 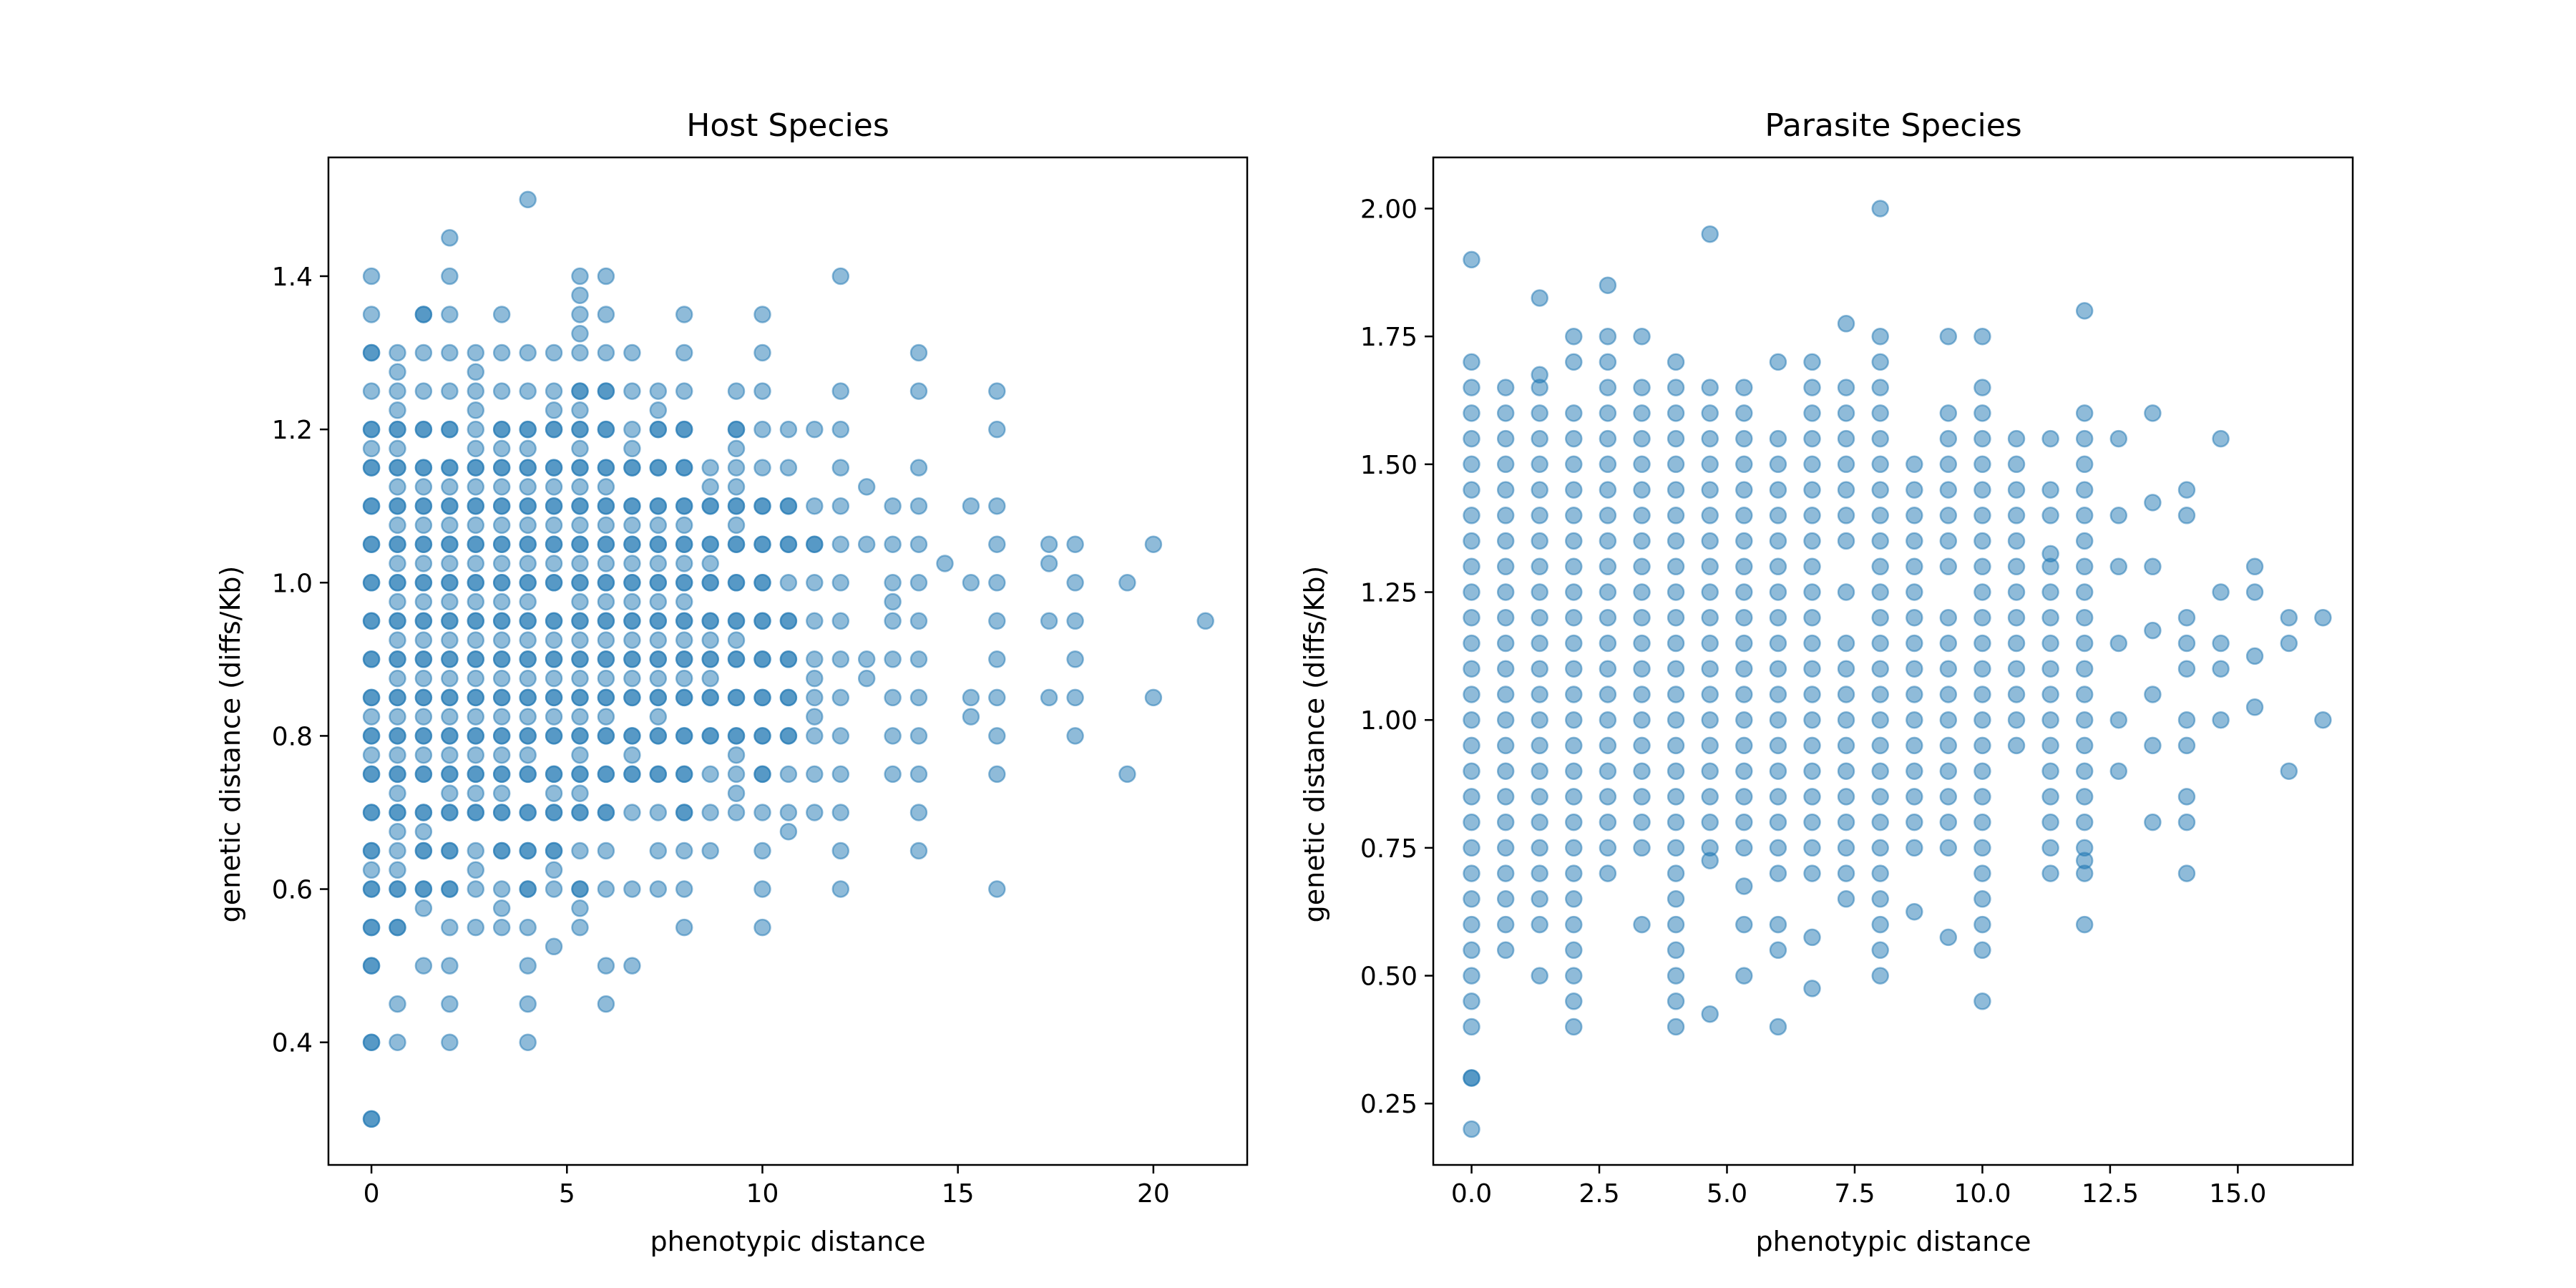 What do you see at coordinates (958, 1194) in the screenshot?
I see `x-tick-label: 15` at bounding box center [958, 1194].